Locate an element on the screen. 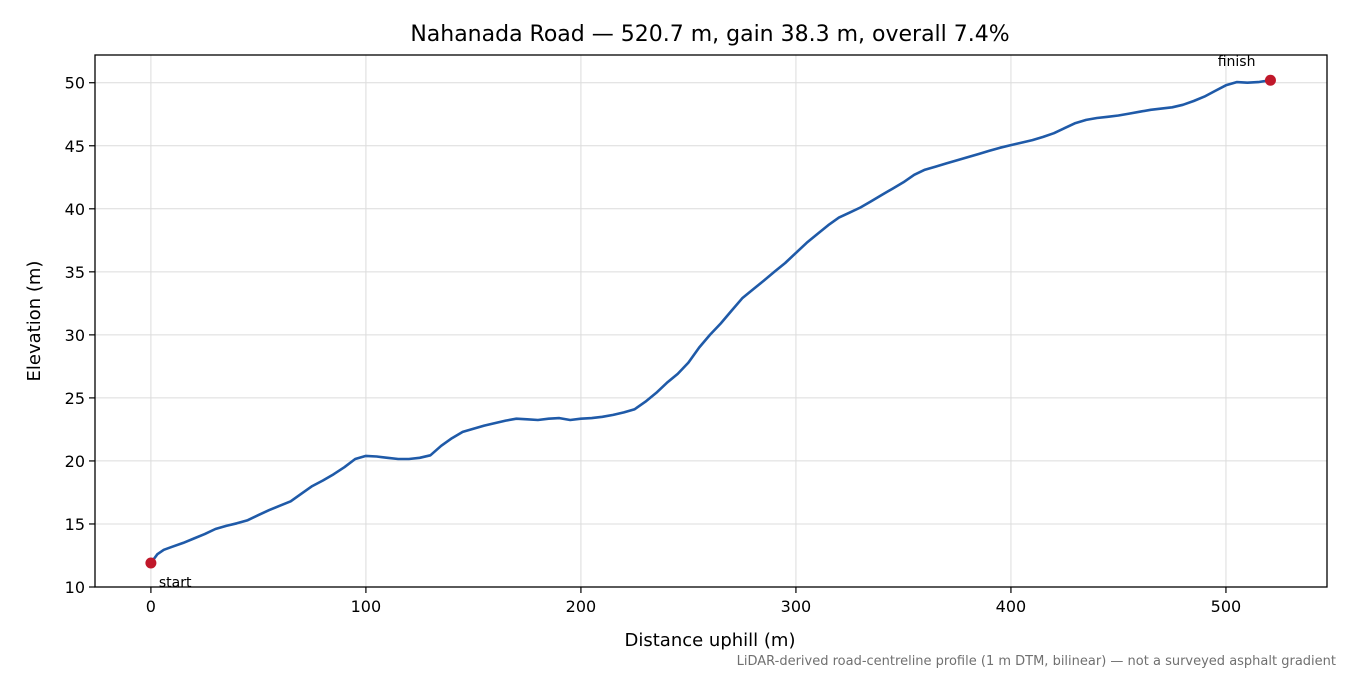  start-label: start is located at coordinates (175, 583).